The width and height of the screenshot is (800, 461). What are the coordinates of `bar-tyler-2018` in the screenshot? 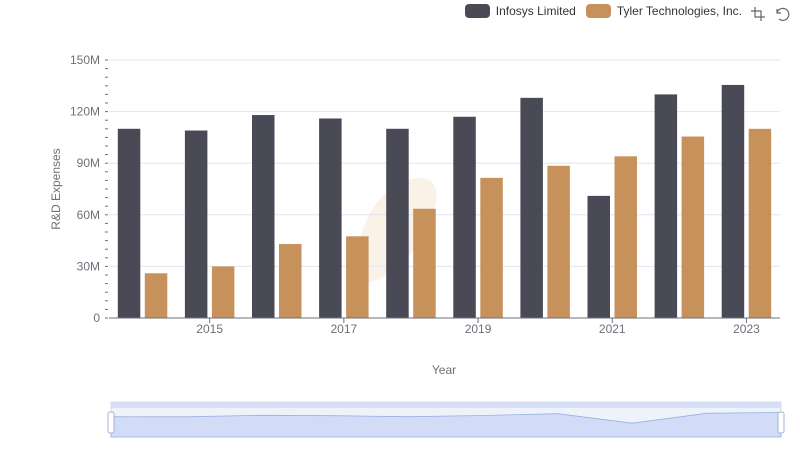 It's located at (424, 263).